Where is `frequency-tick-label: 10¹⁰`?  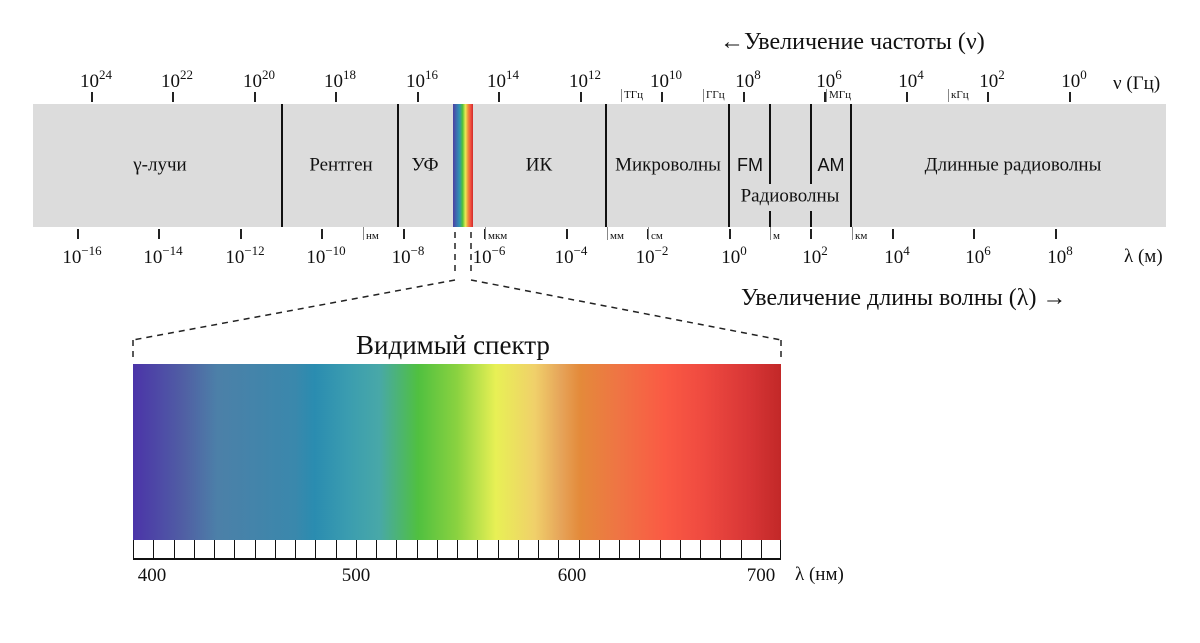 frequency-tick-label: 10¹⁰ is located at coordinates (666, 79).